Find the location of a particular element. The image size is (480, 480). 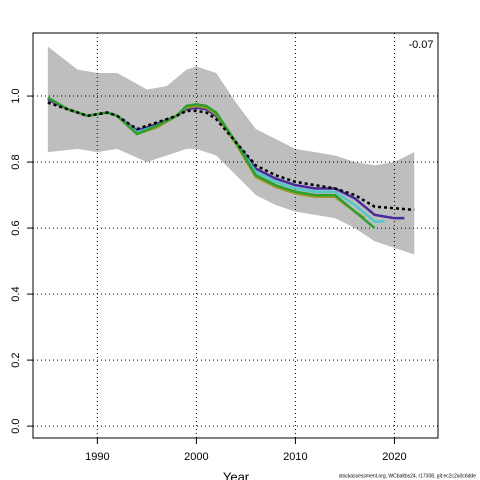

x-tick-label: 1990 is located at coordinates (97, 457).